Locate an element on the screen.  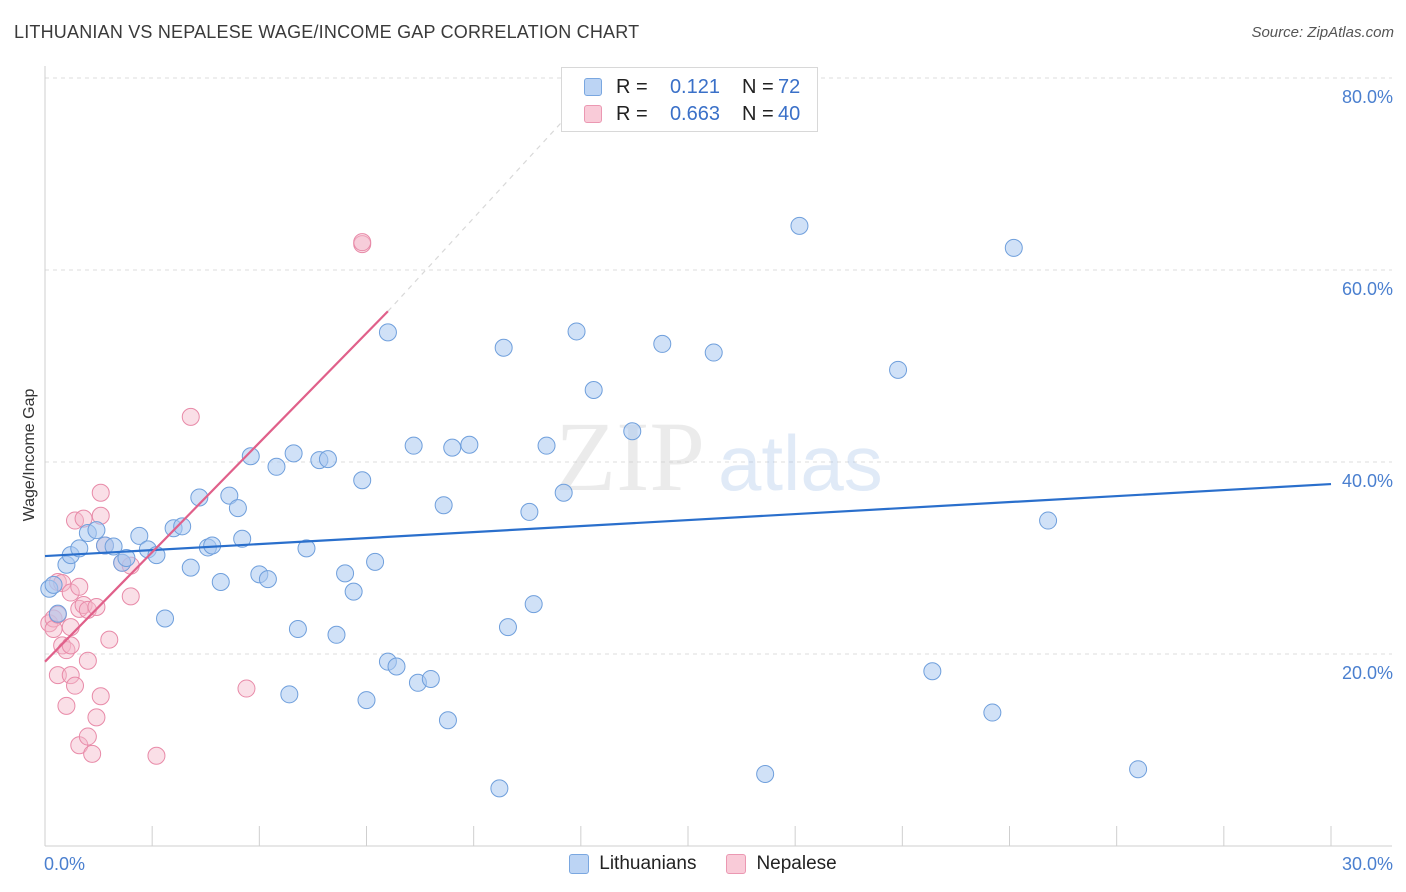
y-axis-label: Wage/Income Gap is located at coordinates (29, 455).